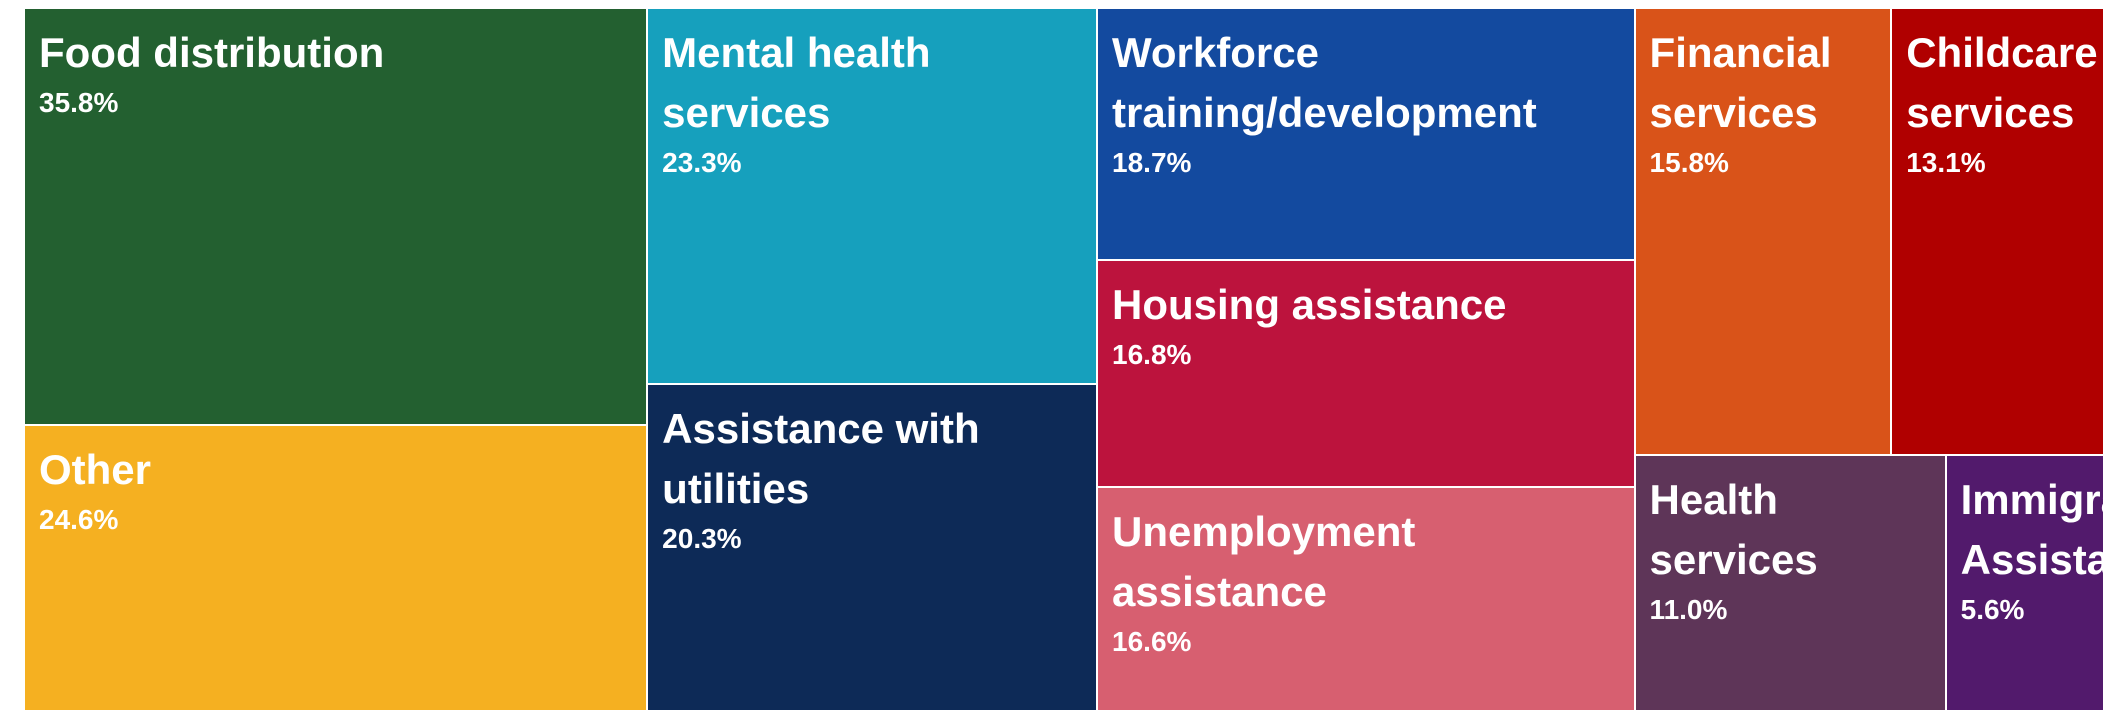 The image size is (2124, 711). I want to click on category-label: Other, so click(95, 469).